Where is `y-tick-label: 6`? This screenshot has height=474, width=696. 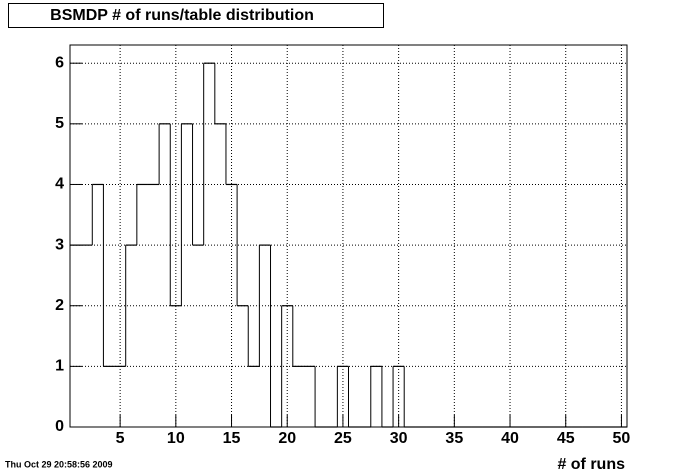
y-tick-label: 6 is located at coordinates (59, 62).